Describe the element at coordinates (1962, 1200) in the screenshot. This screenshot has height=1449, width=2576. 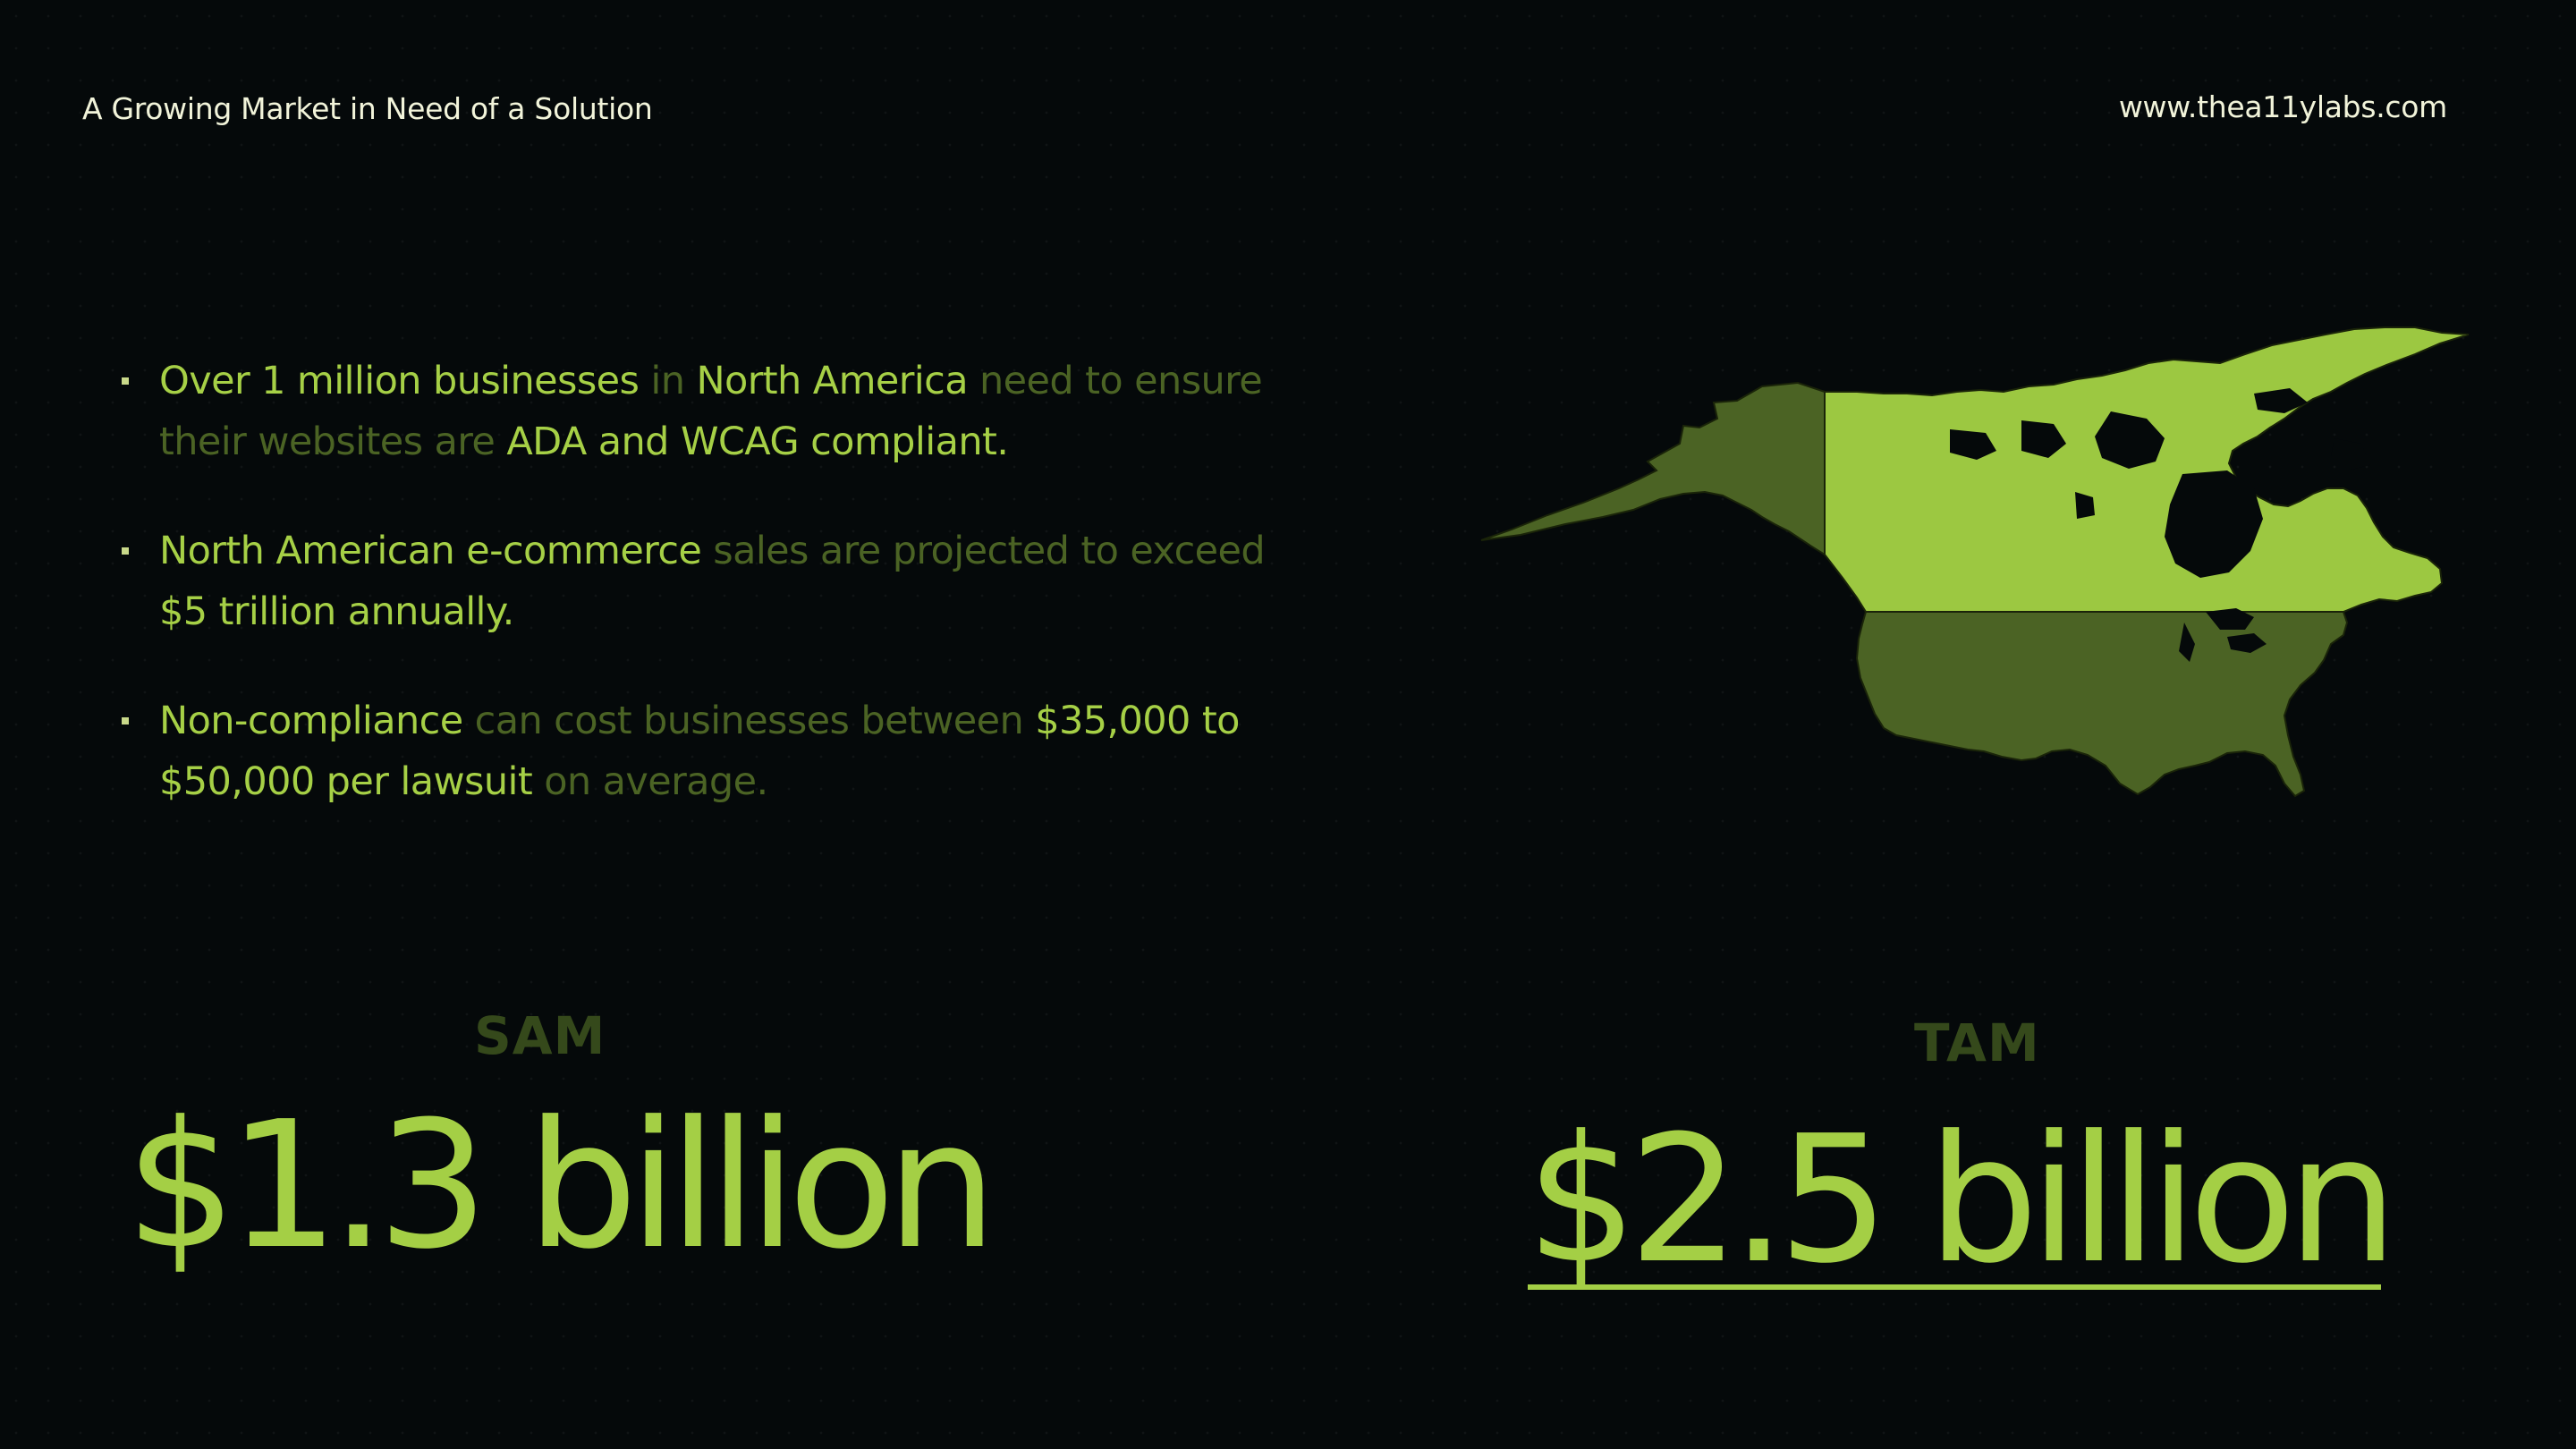
I see `tam-value: $2.5 billion` at that location.